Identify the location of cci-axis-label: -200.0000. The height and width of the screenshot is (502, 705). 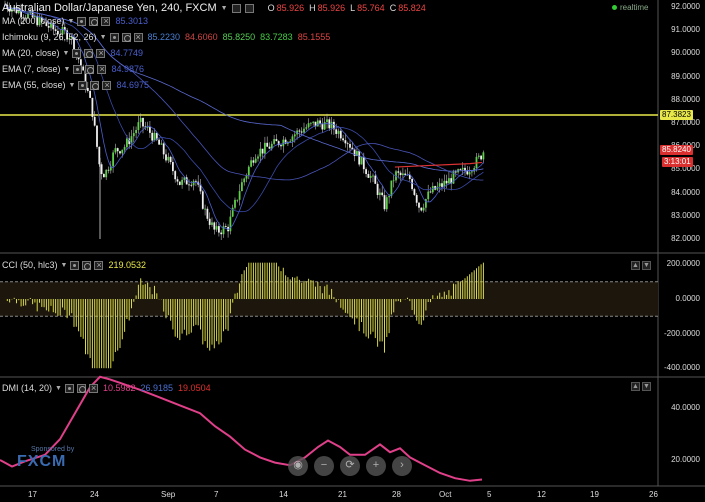
(681, 333).